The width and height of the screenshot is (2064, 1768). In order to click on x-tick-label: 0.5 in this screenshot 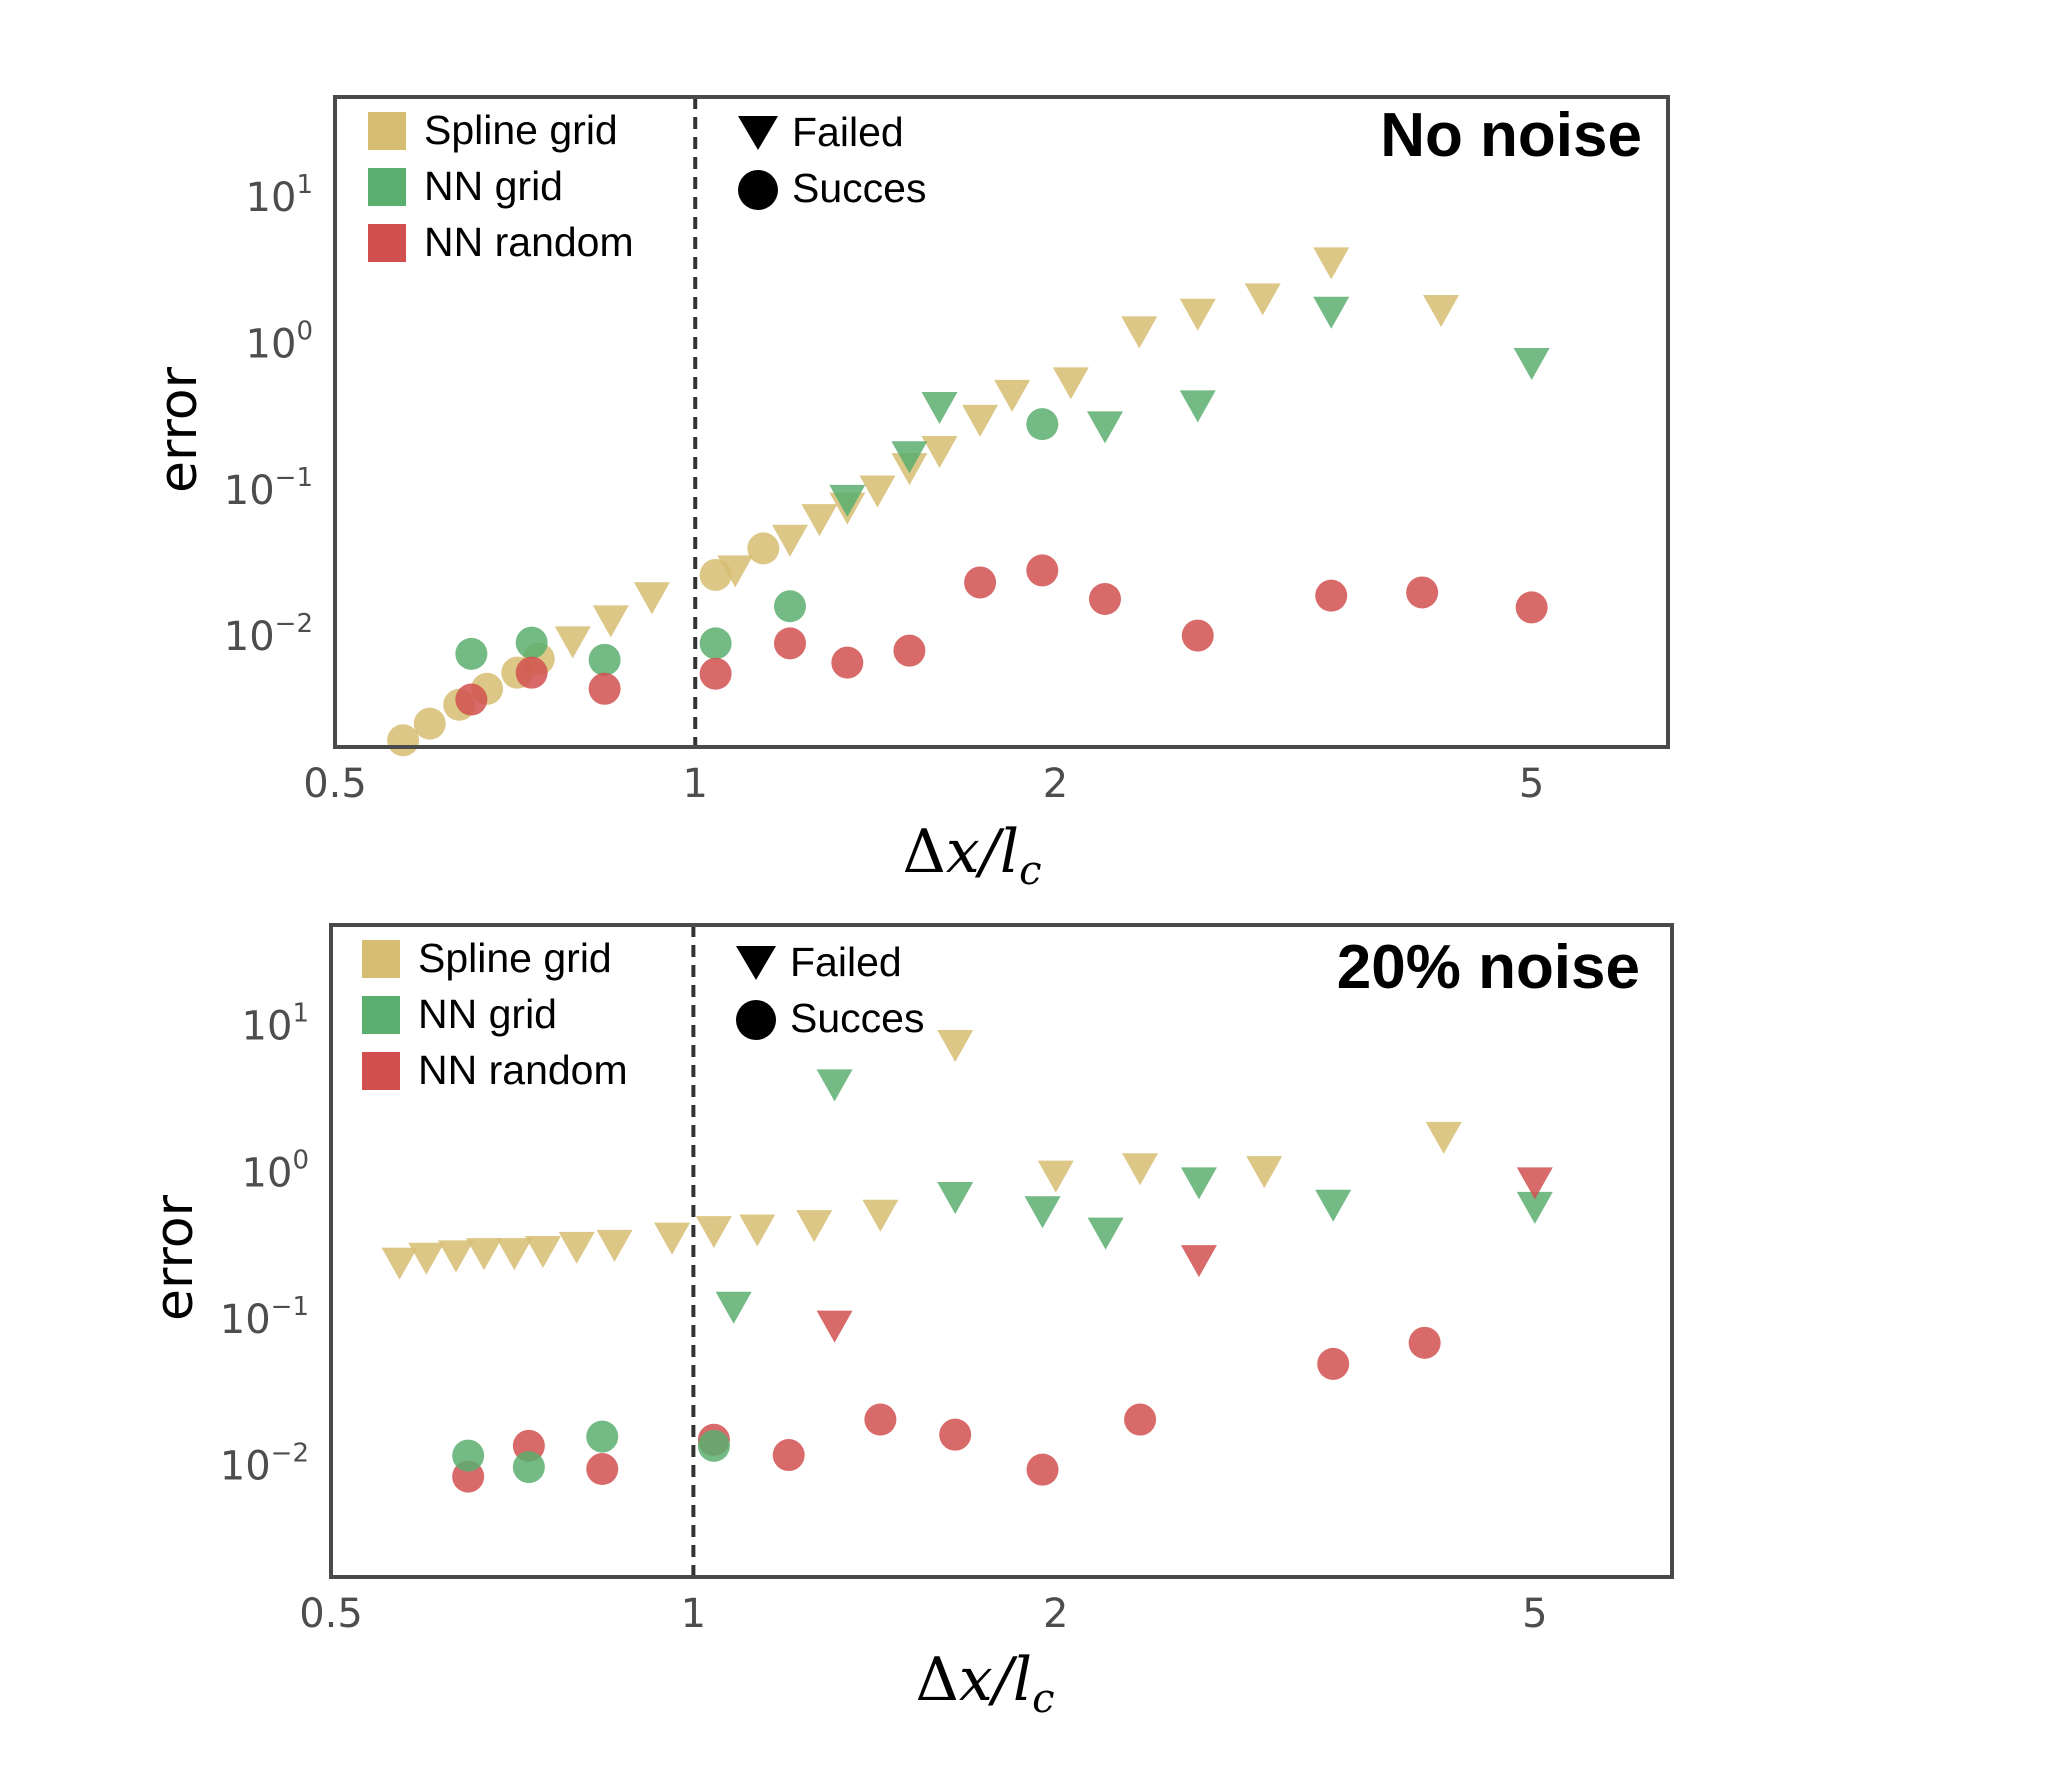, I will do `click(331, 1614)`.